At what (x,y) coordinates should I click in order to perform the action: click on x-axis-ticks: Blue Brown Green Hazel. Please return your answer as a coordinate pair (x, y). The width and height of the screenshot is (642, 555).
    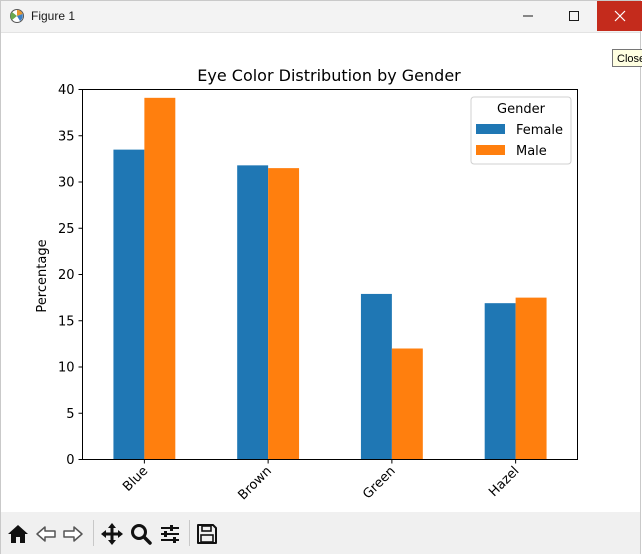
    Looking at the image, I should click on (321, 481).